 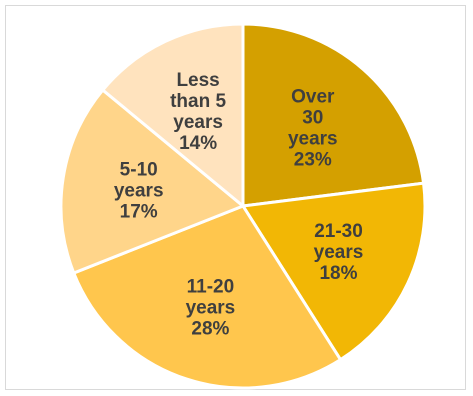 I want to click on pie-slice-value: 23%, so click(x=313, y=159).